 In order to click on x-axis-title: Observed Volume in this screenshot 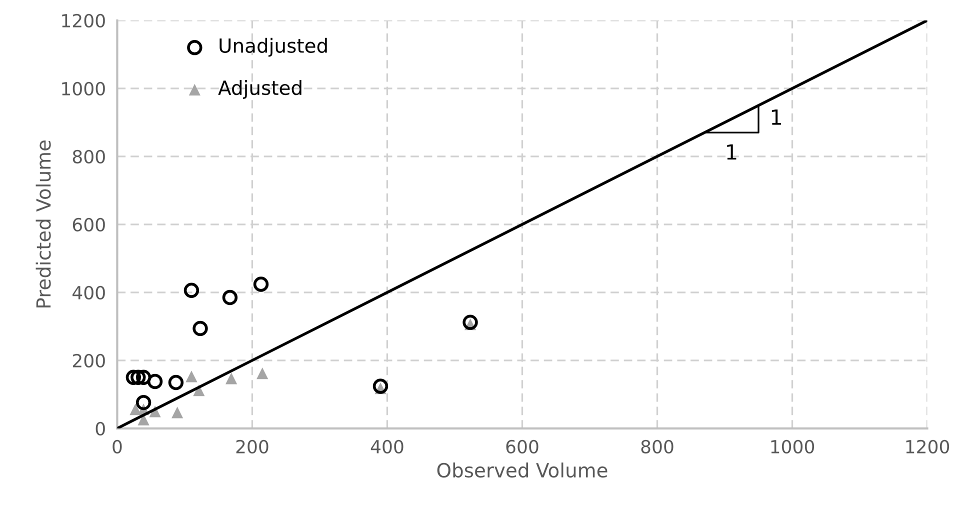, I will do `click(522, 470)`.